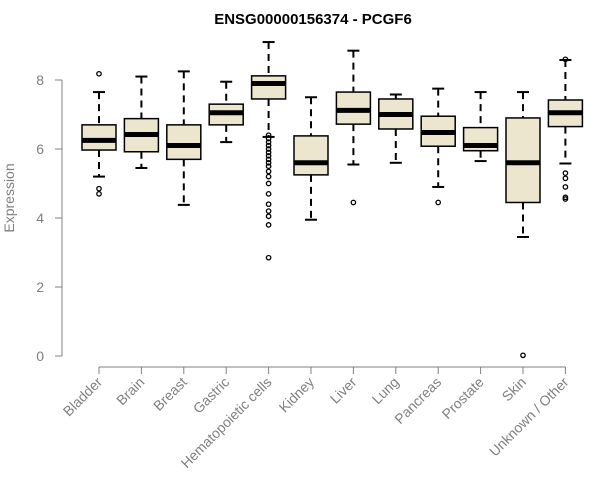  I want to click on box-brain, so click(141, 122).